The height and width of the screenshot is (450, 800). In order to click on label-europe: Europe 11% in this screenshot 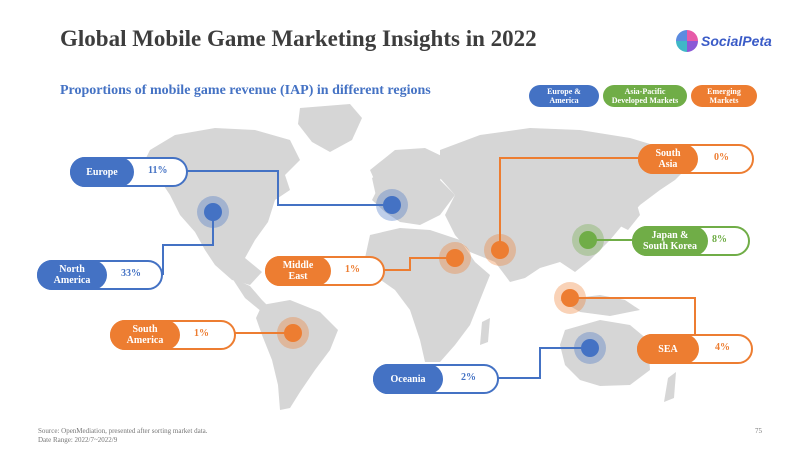, I will do `click(129, 172)`.